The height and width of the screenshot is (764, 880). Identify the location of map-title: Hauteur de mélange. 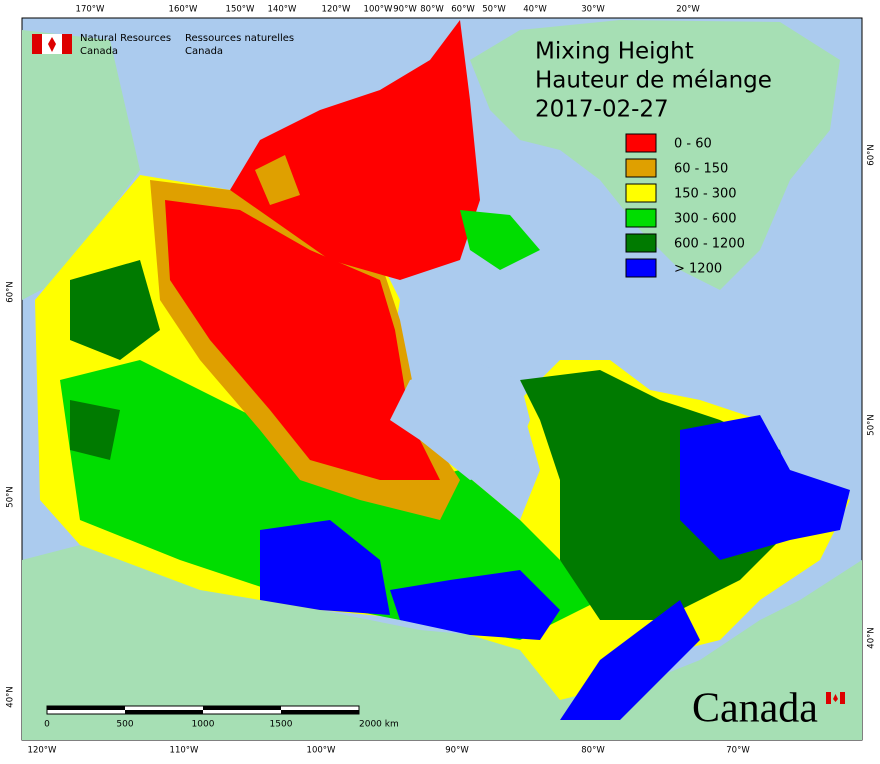
(653, 81).